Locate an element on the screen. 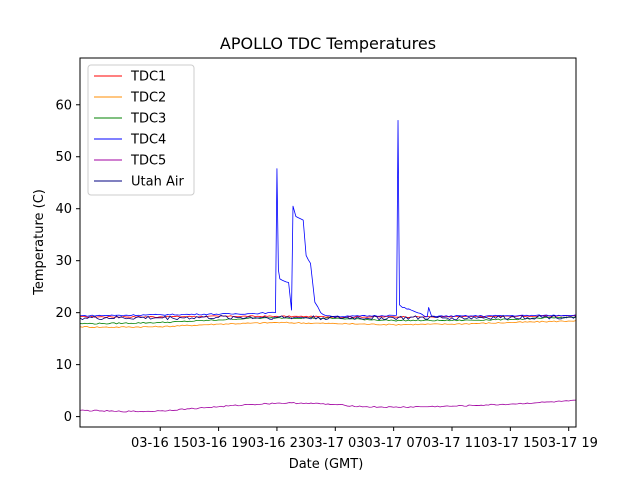 Image resolution: width=640 pixels, height=480 pixels. y-tick-label: 30 is located at coordinates (63, 261).